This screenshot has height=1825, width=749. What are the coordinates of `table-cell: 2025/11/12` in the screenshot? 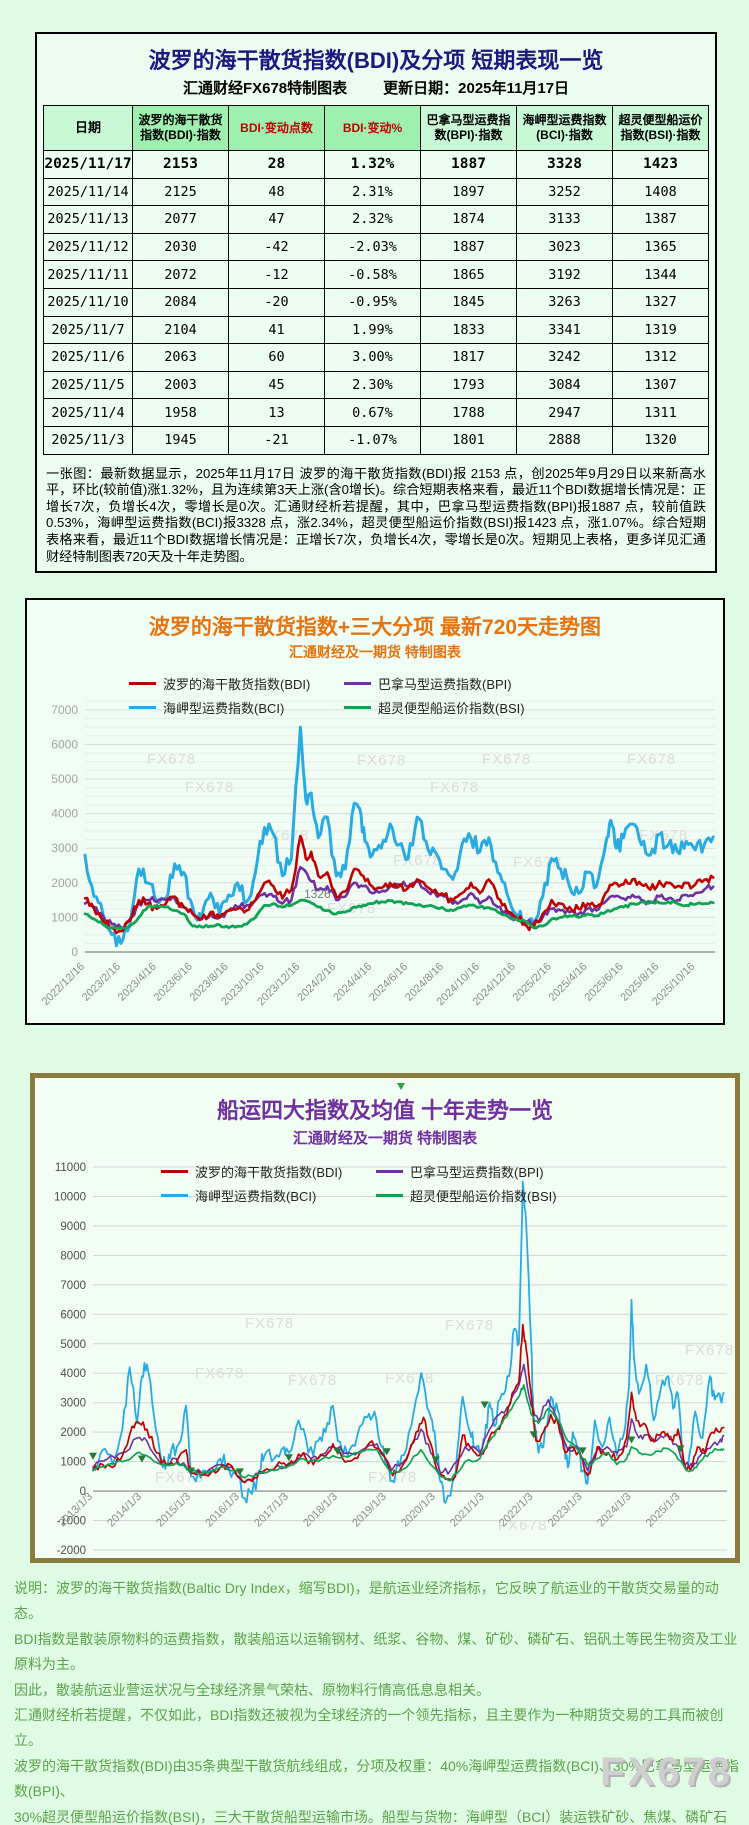 It's located at (88, 247).